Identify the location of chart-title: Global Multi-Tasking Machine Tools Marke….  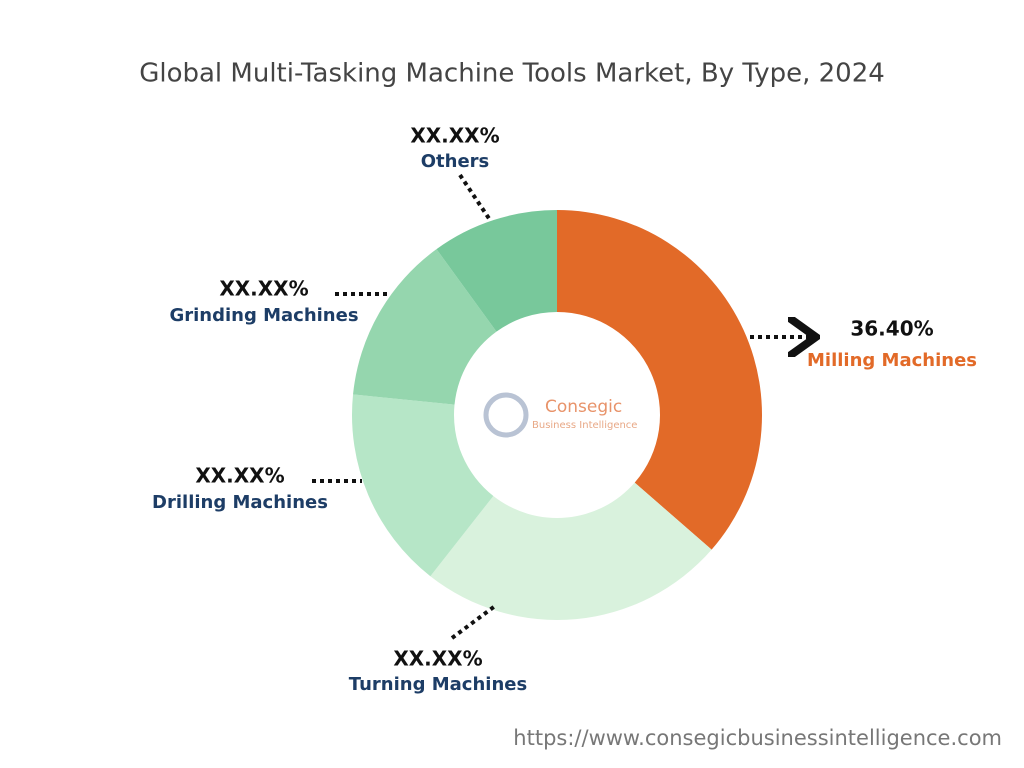
(512, 74).